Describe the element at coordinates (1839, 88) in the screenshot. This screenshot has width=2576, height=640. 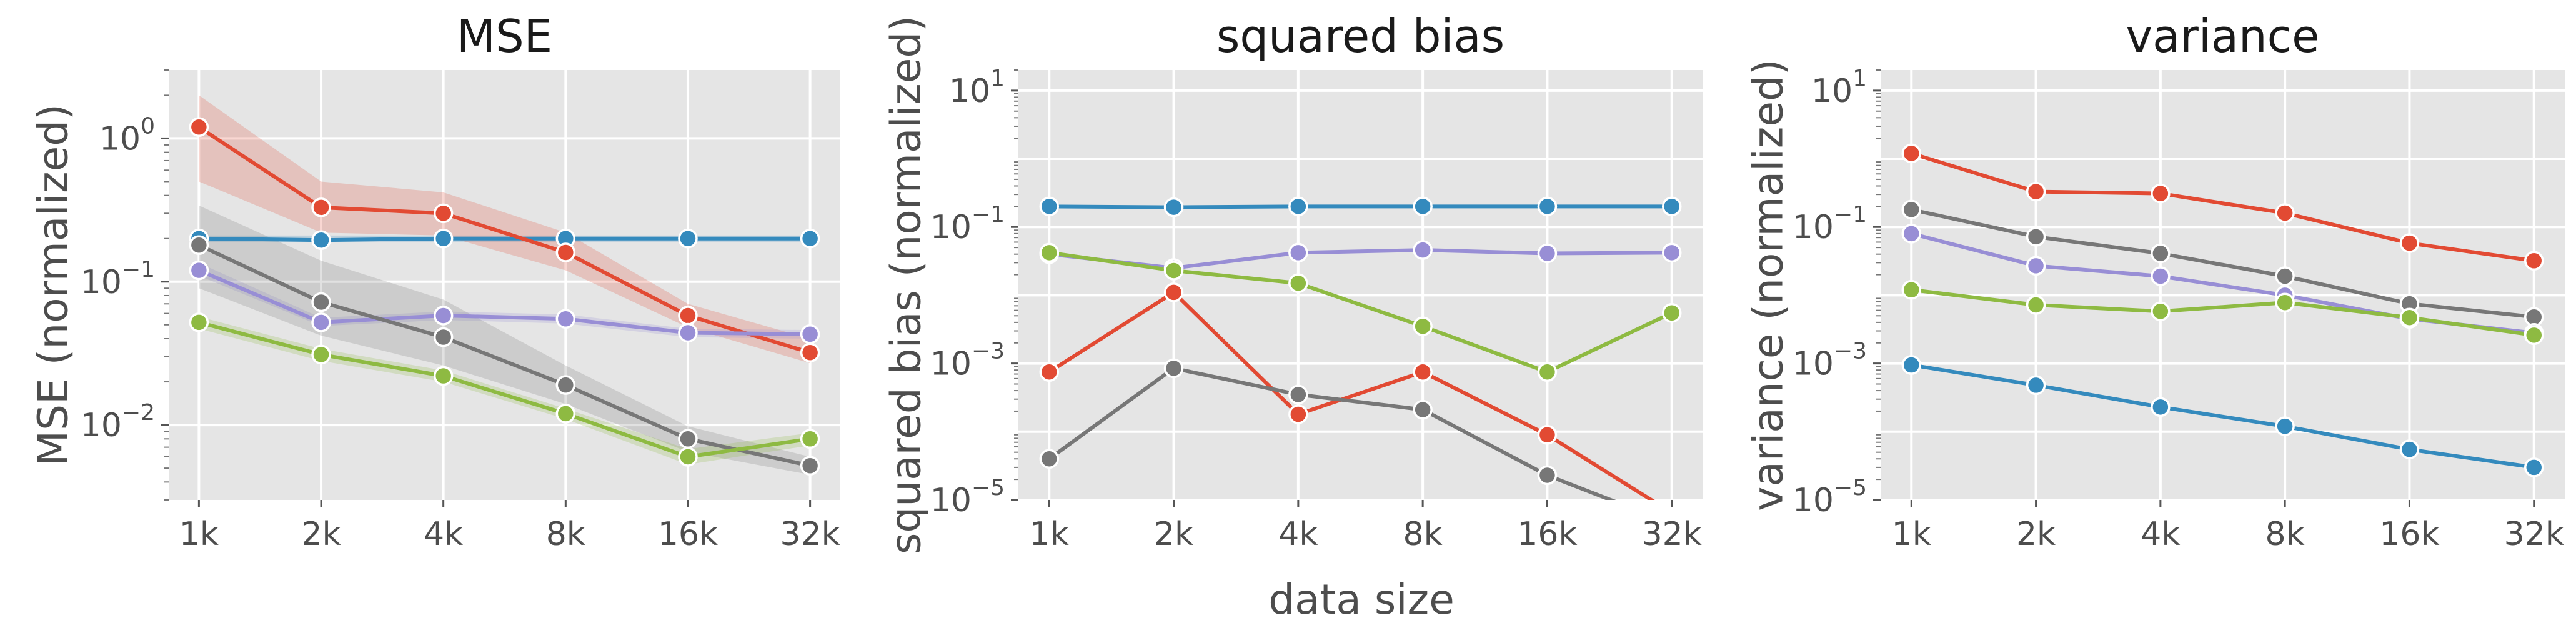
I see `y-tick-label: 10¹` at that location.